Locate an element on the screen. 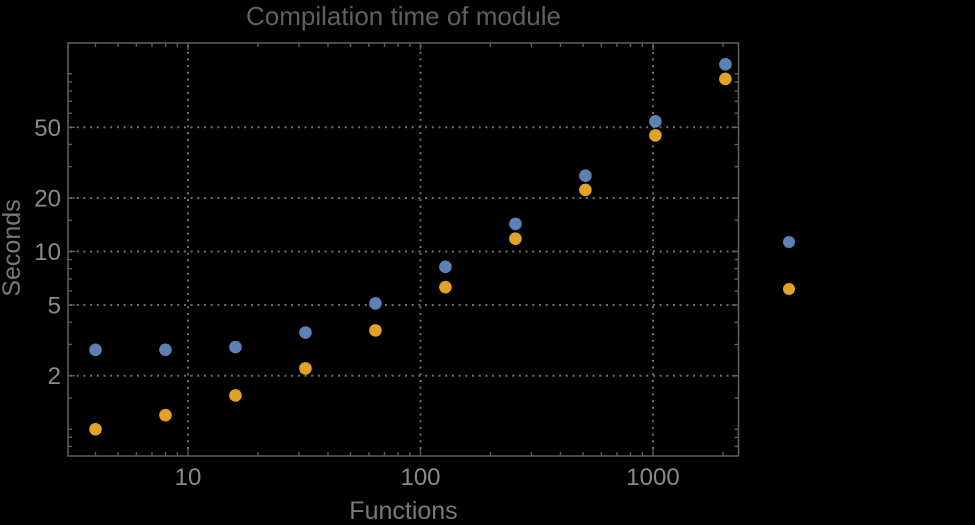  x-axis-label: Functions is located at coordinates (403, 511).